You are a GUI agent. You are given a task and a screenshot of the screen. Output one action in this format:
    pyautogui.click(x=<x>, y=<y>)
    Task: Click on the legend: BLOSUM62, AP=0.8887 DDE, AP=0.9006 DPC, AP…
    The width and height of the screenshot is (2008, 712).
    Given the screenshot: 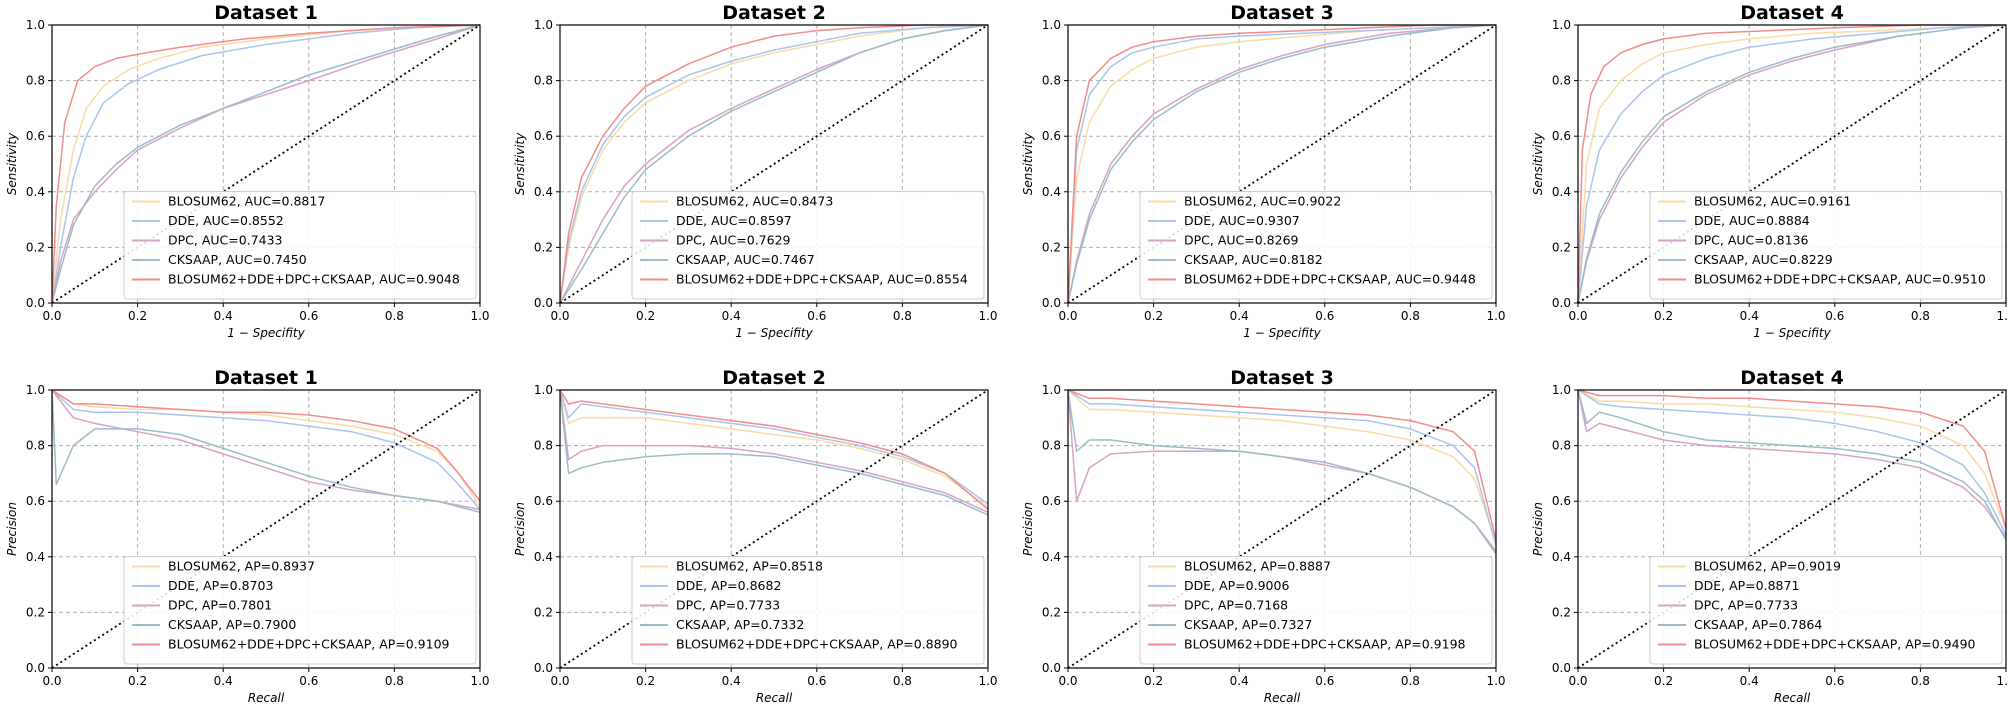 What is the action you would take?
    pyautogui.click(x=1316, y=610)
    